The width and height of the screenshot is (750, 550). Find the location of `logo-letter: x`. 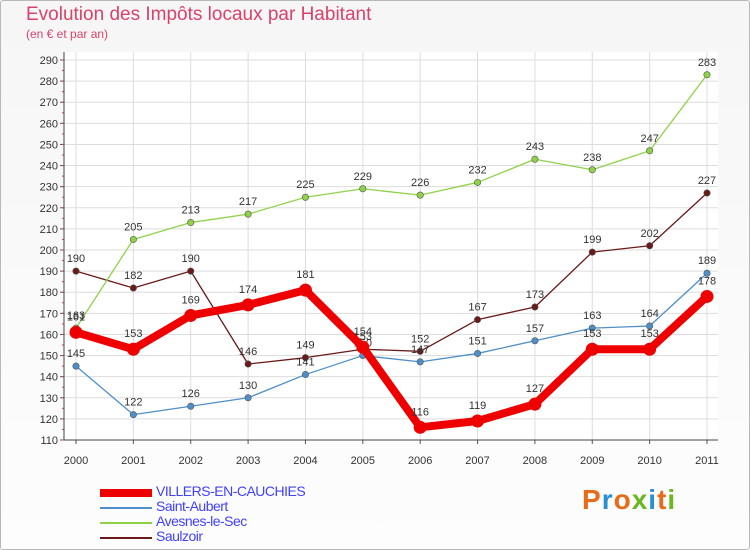

logo-letter: x is located at coordinates (640, 499).